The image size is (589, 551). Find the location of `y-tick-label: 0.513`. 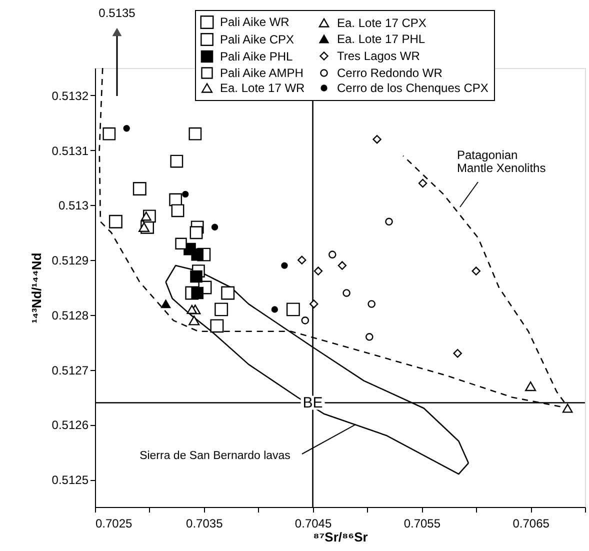

y-tick-label: 0.513 is located at coordinates (73, 205).